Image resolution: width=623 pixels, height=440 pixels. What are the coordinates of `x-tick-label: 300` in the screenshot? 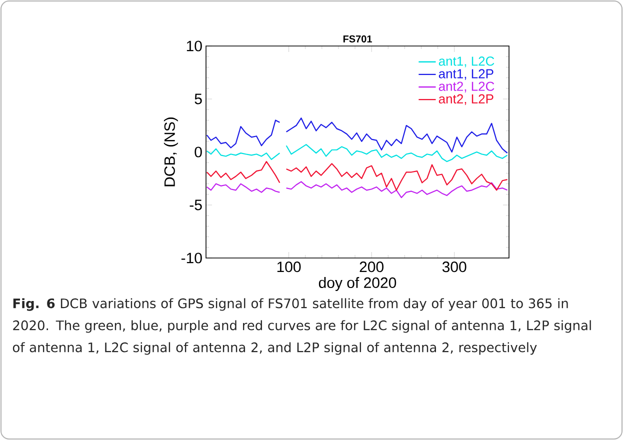 It's located at (454, 267).